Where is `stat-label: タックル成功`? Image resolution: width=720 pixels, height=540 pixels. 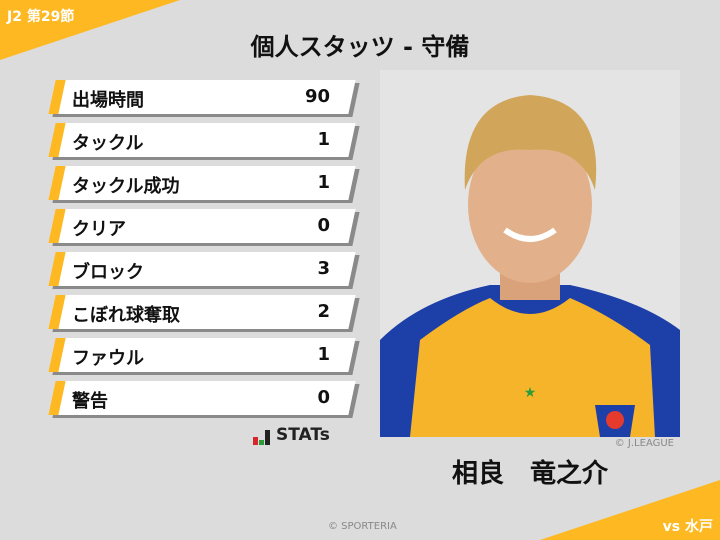 stat-label: タックル成功 is located at coordinates (126, 186).